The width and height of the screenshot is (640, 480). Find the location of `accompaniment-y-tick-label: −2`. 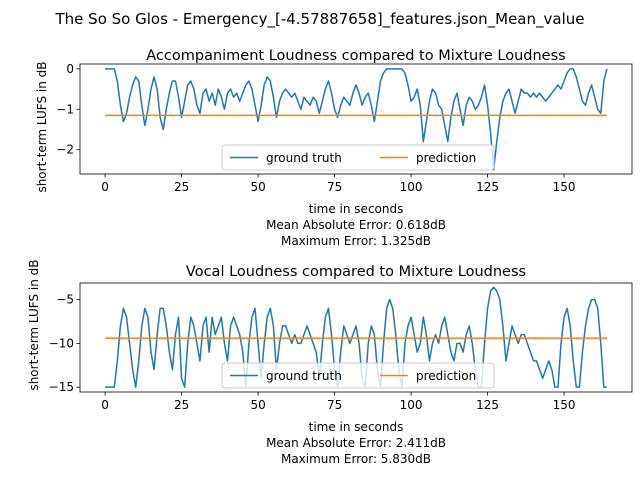

accompaniment-y-tick-label: −2 is located at coordinates (65, 150).